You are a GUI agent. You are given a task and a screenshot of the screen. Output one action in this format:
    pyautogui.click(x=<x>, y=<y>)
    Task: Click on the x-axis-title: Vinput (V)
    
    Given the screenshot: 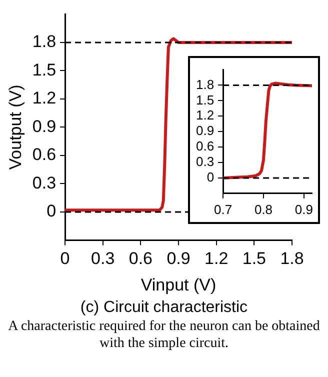 What is the action you would take?
    pyautogui.click(x=178, y=284)
    